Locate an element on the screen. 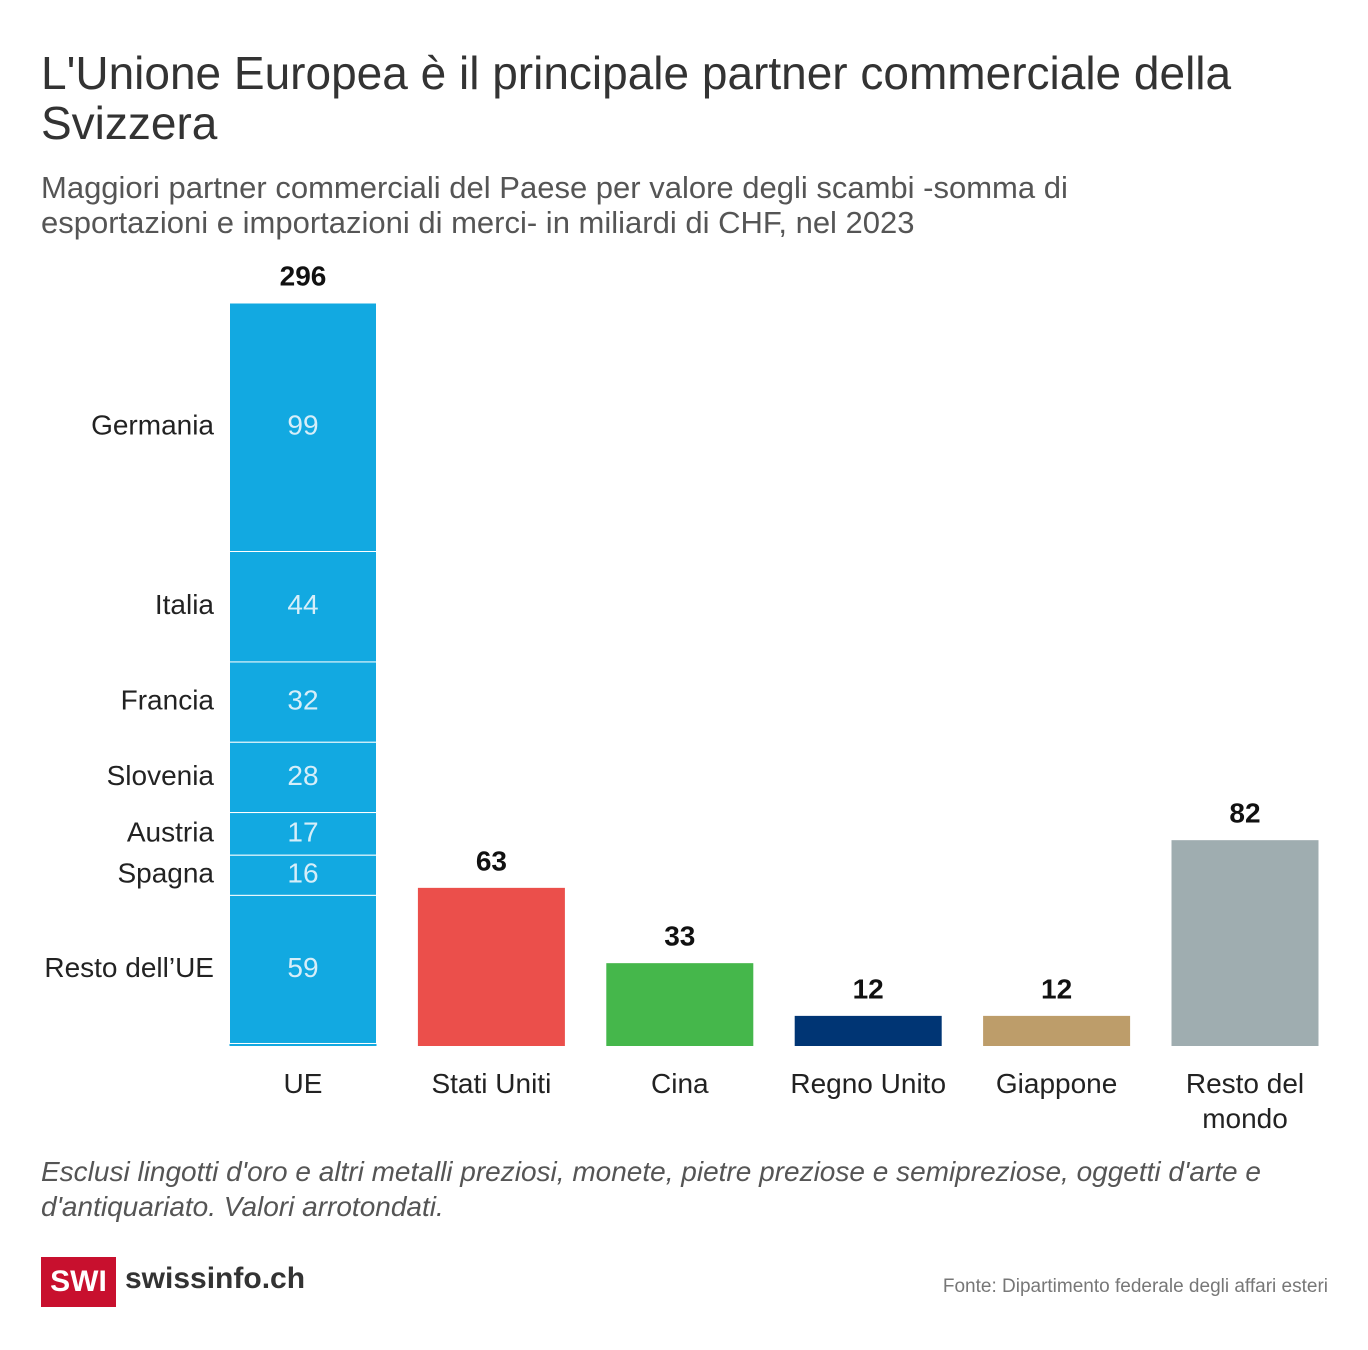  segment-label: Slovenia is located at coordinates (161, 775).